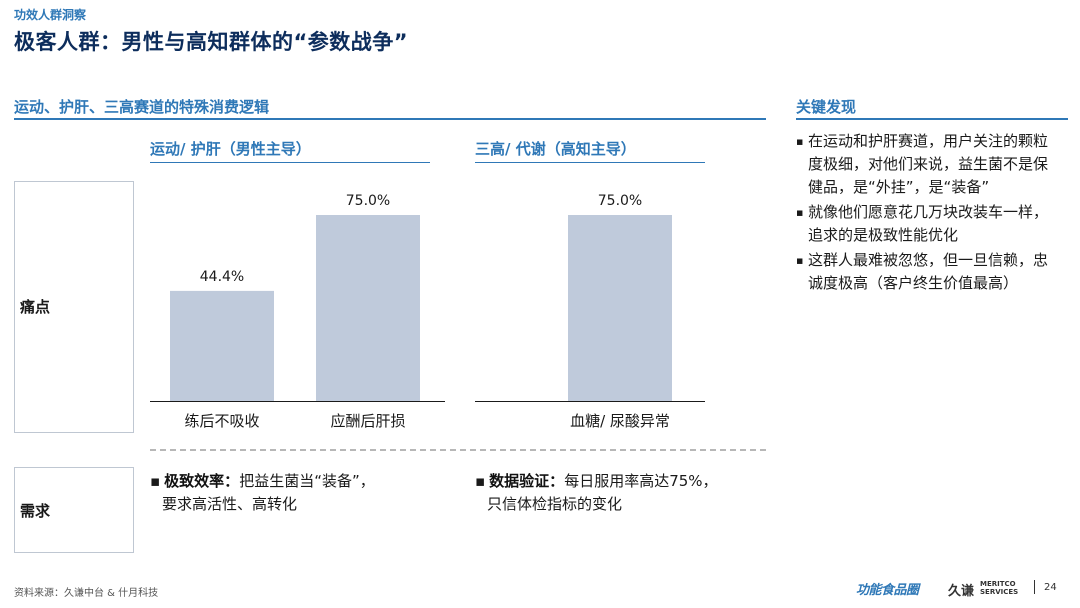  Describe the element at coordinates (458, 450) in the screenshot. I see `dashed-separator` at that location.